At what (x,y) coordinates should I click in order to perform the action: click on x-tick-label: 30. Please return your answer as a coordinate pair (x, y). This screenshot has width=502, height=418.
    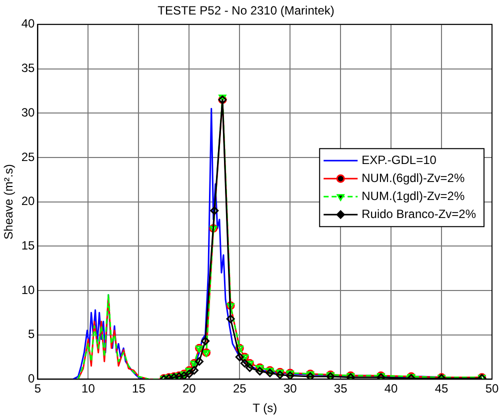
    Looking at the image, I should click on (290, 389).